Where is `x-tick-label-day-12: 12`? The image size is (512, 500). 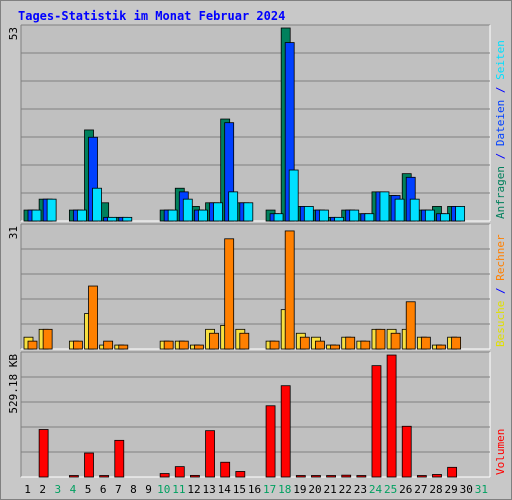 x-tick-label-day-12: 12 is located at coordinates (193, 489).